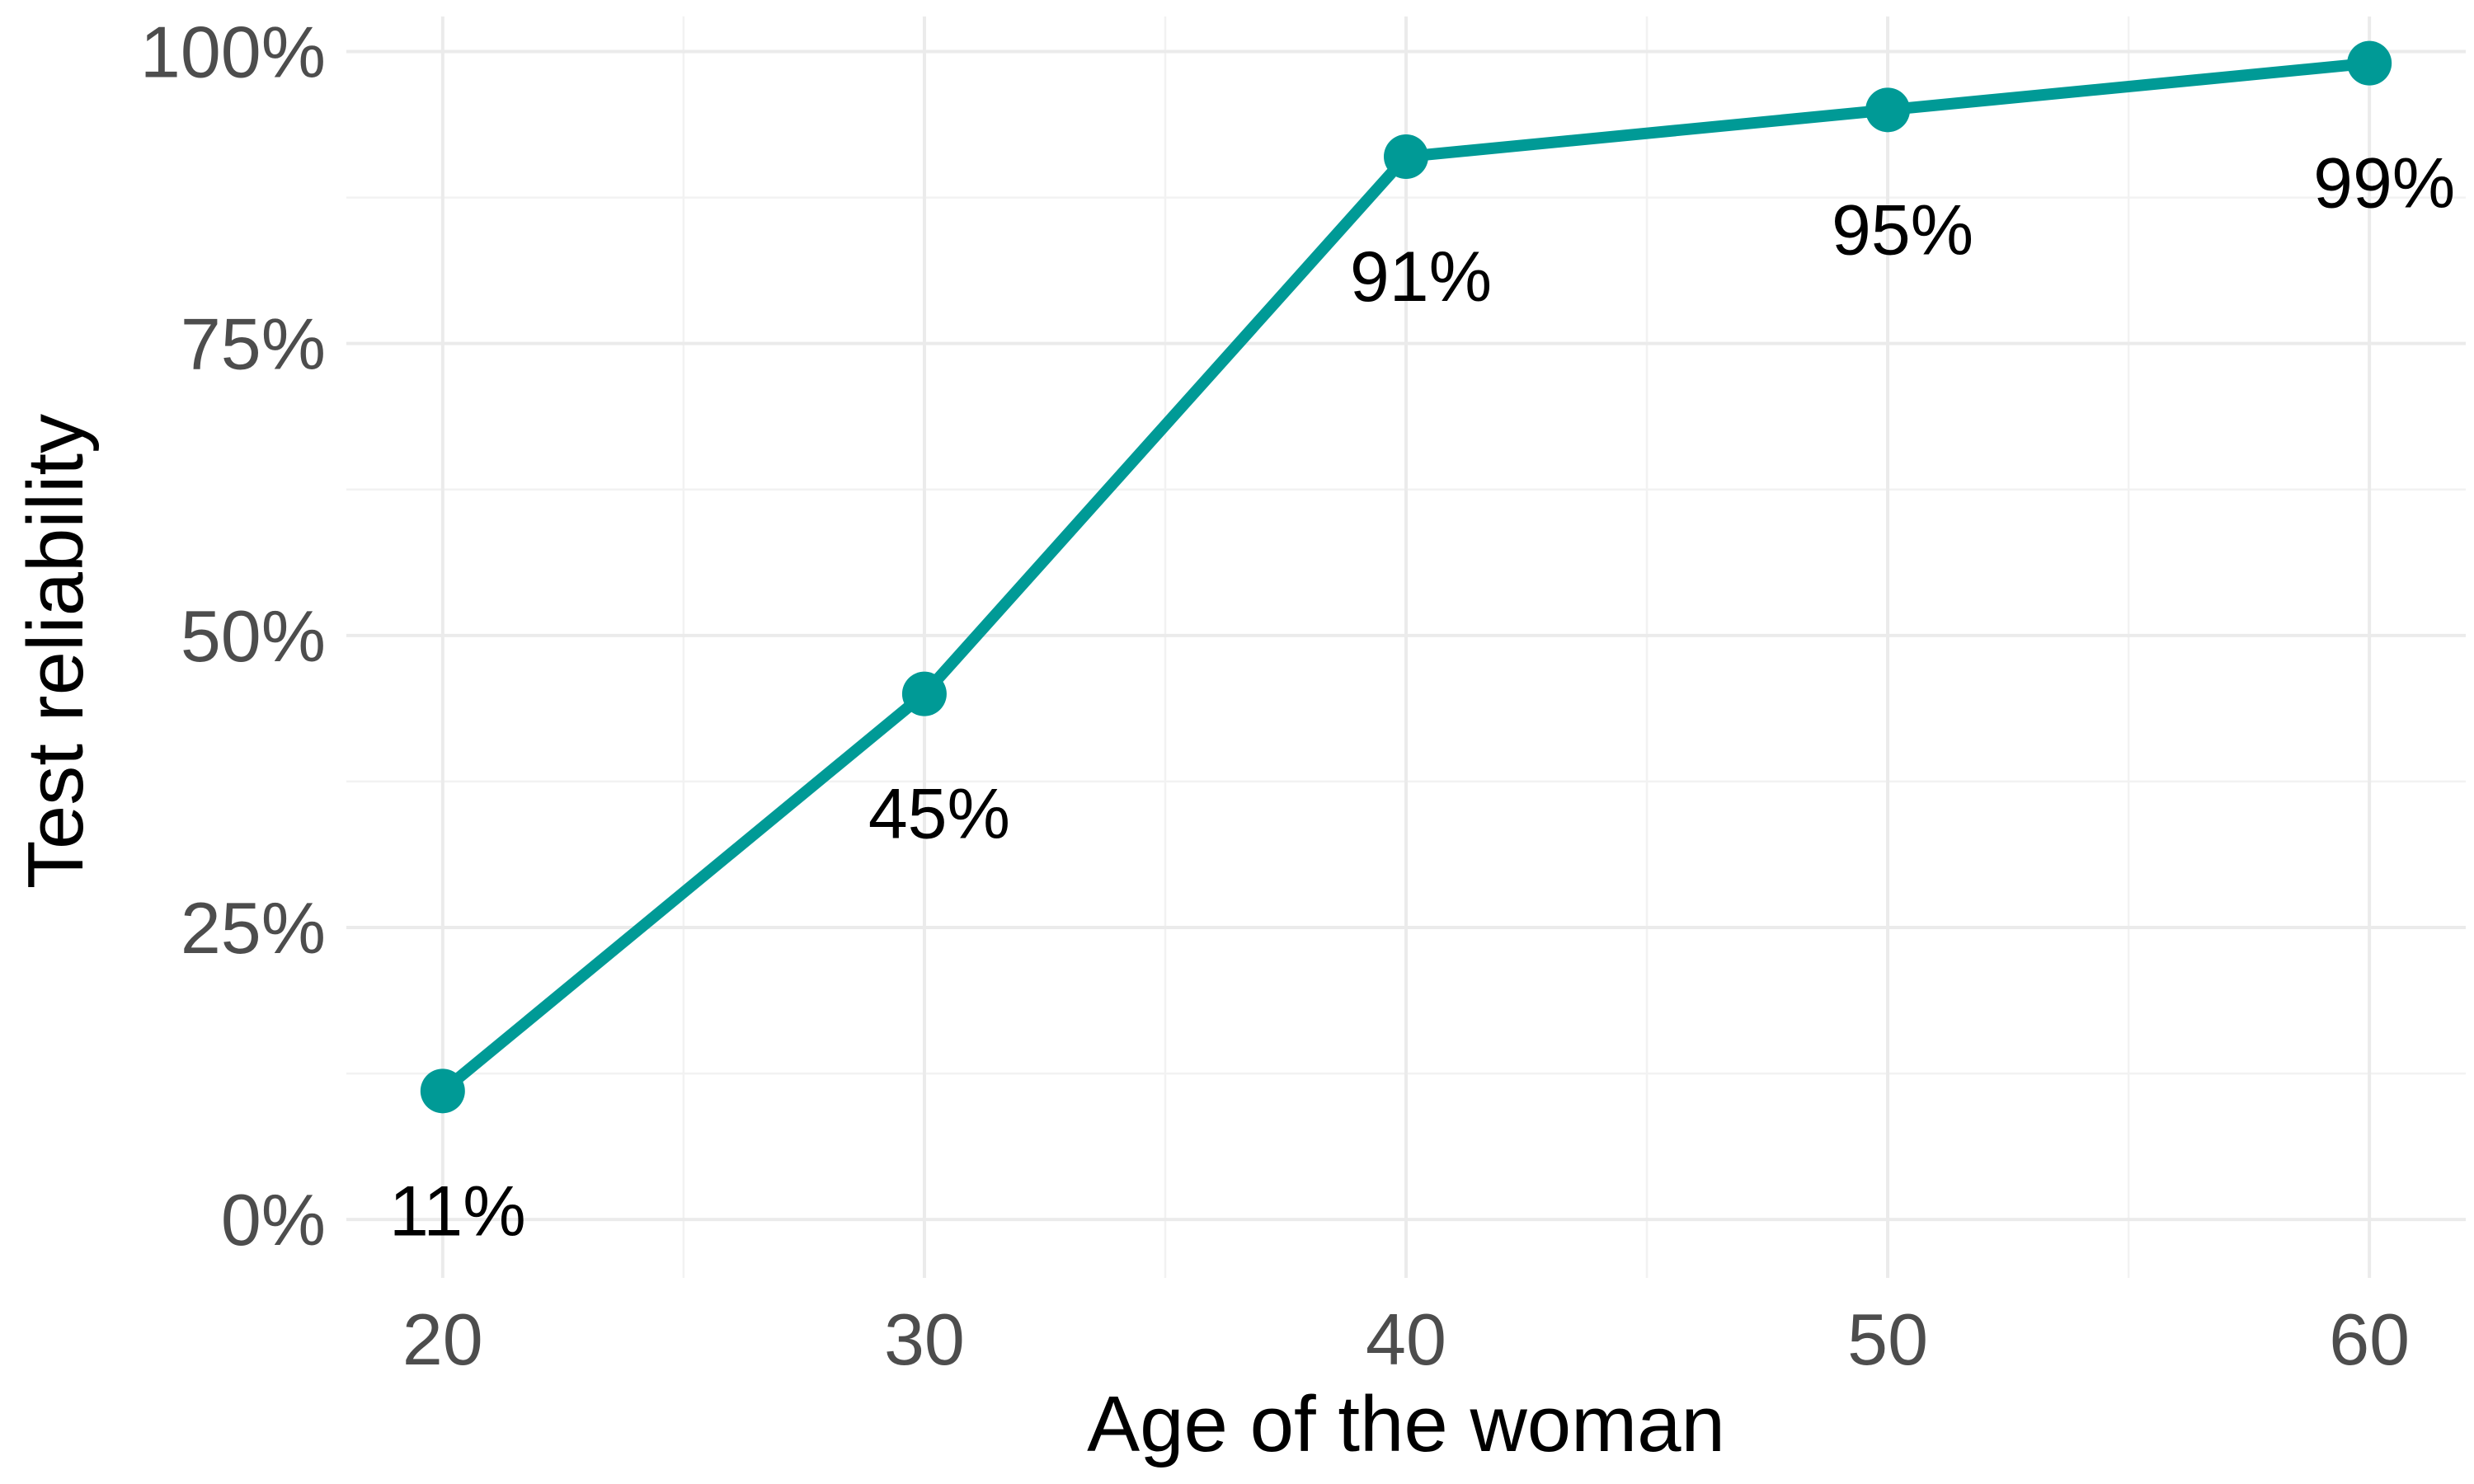  Describe the element at coordinates (253, 636) in the screenshot. I see `y-tick-label: 50%` at that location.